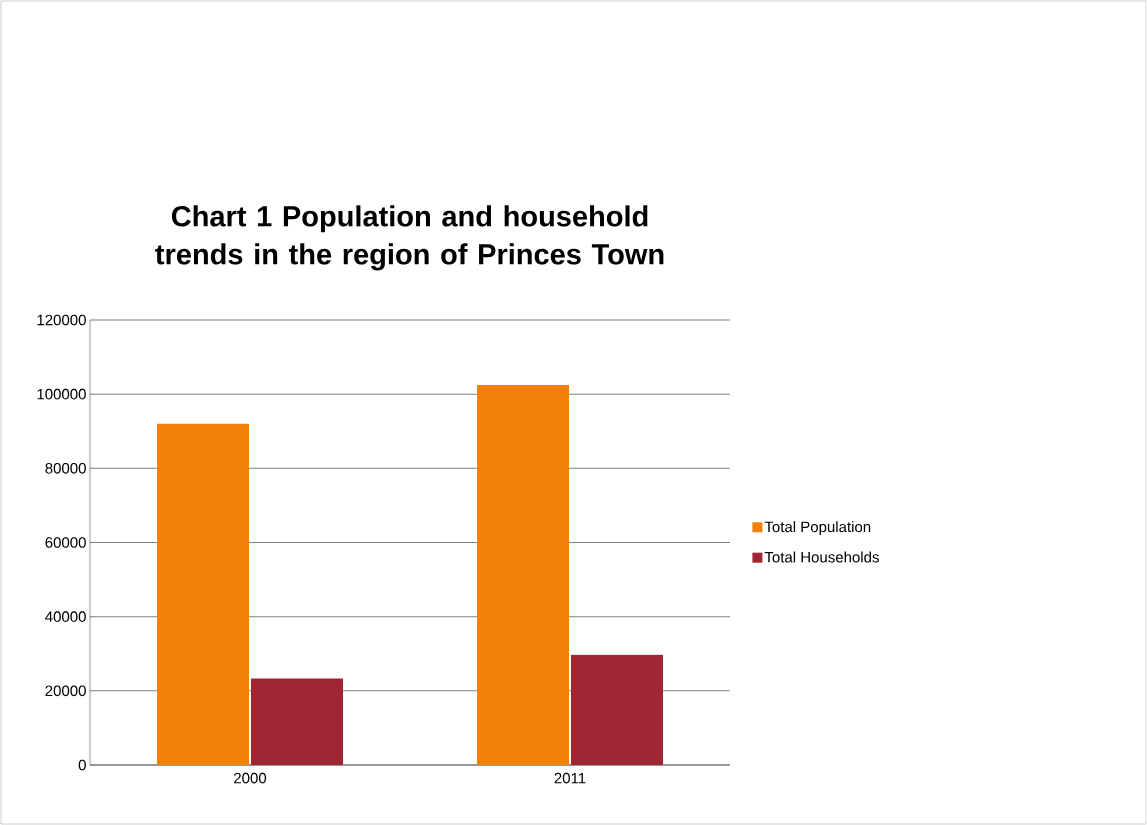  Describe the element at coordinates (817, 528) in the screenshot. I see `legend-label: Total Population` at that location.